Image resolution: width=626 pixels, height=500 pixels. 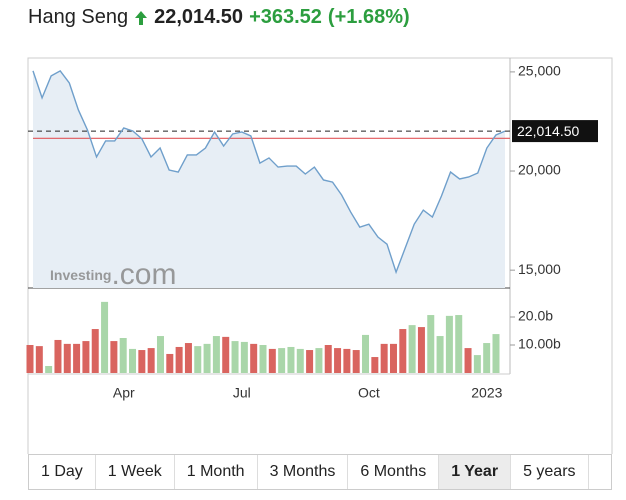 I want to click on range-button: 1 Day, so click(x=62, y=472).